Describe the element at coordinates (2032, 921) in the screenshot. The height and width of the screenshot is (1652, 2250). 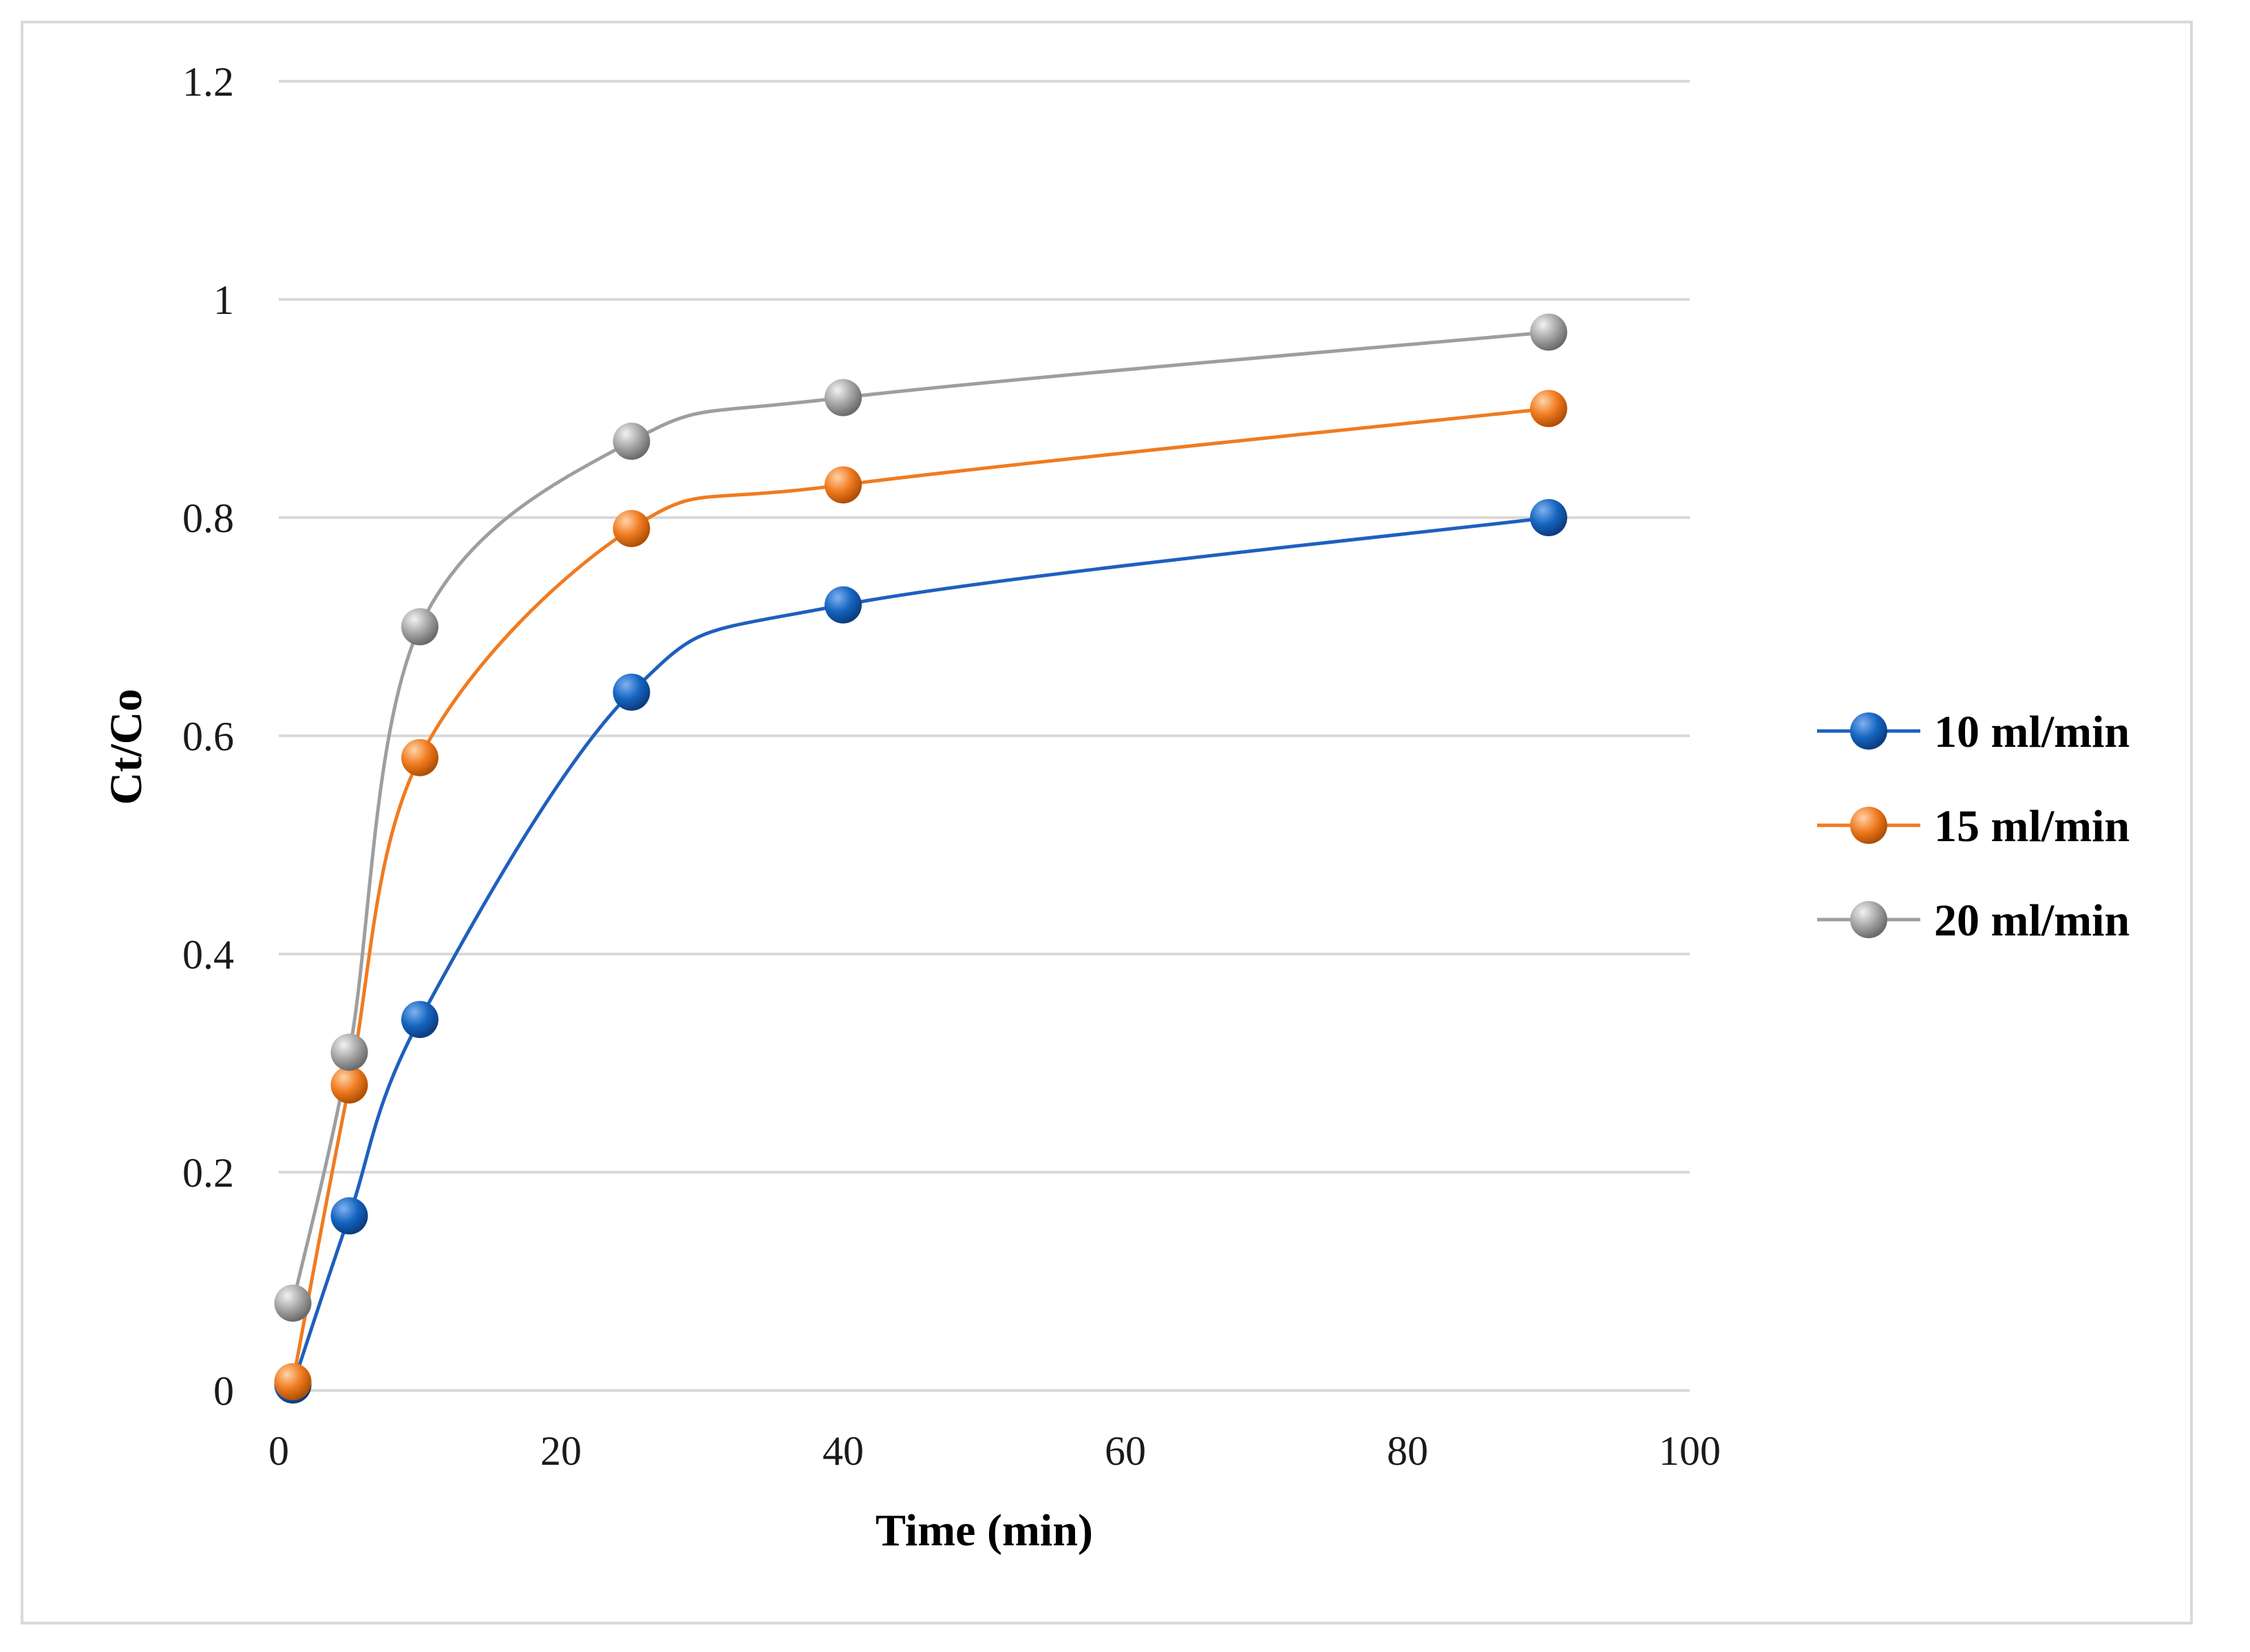
I see `legend-label: 20 ml/min` at that location.